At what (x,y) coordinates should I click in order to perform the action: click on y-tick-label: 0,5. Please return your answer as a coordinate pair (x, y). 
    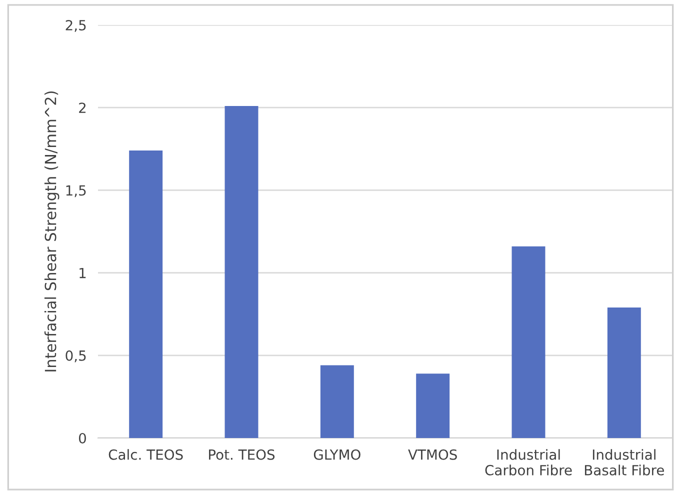
    Looking at the image, I should click on (76, 356).